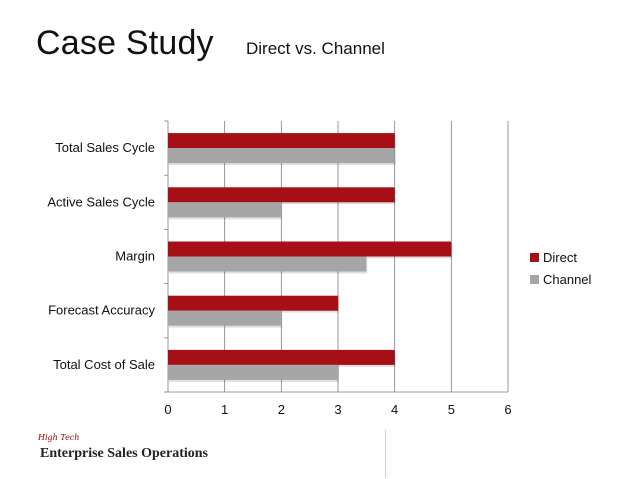 The height and width of the screenshot is (479, 638). Describe the element at coordinates (105, 147) in the screenshot. I see `y-category-label: Total Sales Cycle` at that location.